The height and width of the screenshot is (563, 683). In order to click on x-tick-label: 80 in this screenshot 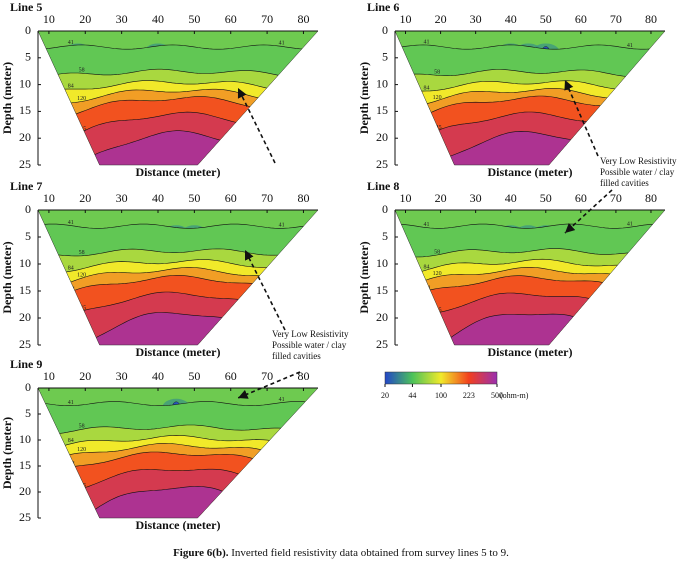, I will do `click(303, 19)`.